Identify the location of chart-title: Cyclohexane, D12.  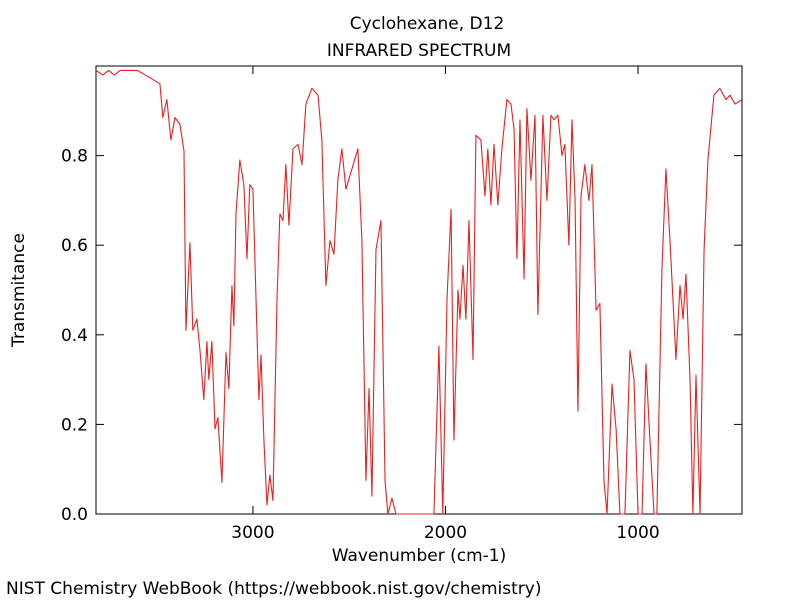
(427, 24).